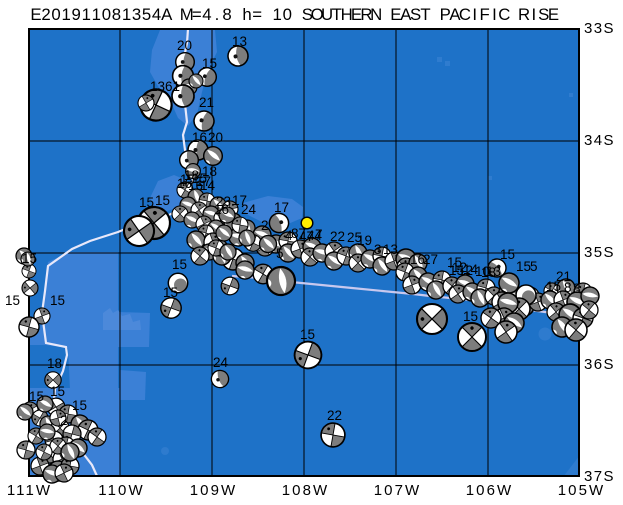 The image size is (623, 505). Describe the element at coordinates (582, 490) in the screenshot. I see `svg-text: 105W` at that location.